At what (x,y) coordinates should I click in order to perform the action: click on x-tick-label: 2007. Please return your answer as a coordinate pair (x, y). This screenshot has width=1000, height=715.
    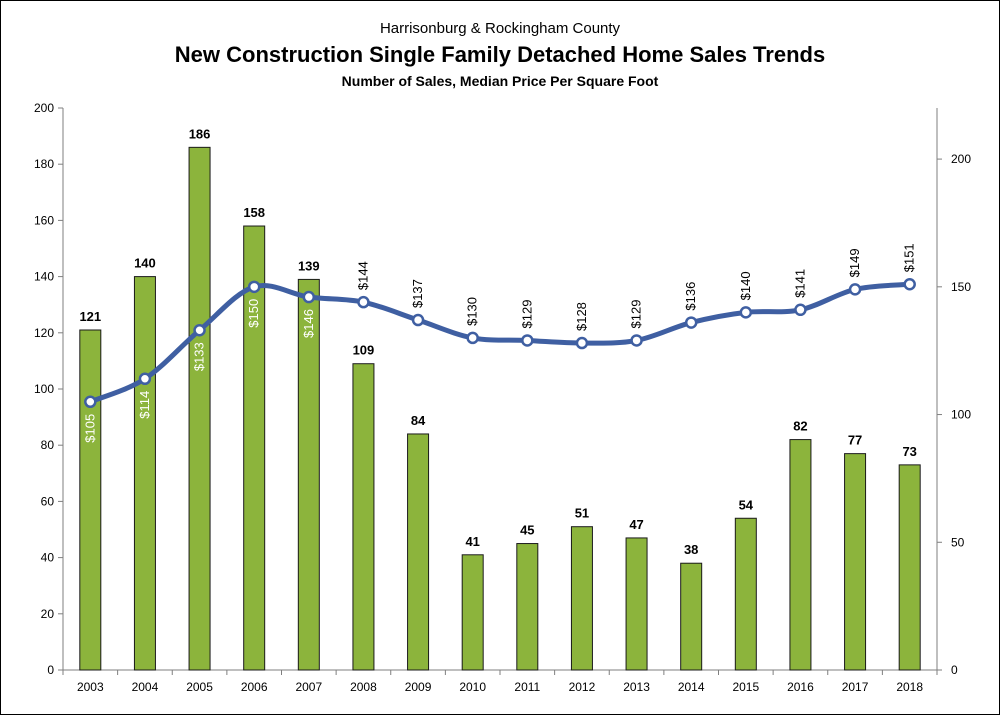
    Looking at the image, I should click on (308, 687).